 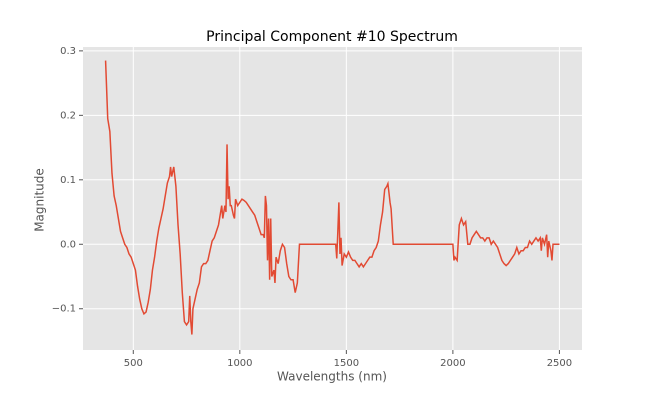 I want to click on y-tick-label: 0.3, so click(x=68, y=51).